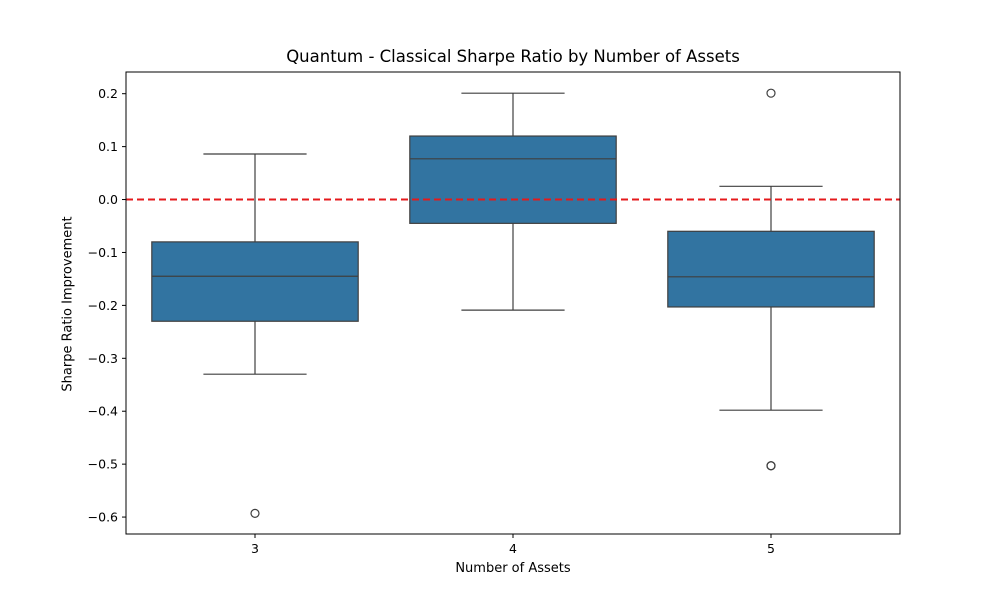 The width and height of the screenshot is (1000, 600). What do you see at coordinates (103, 517) in the screenshot?
I see `y-tick-label: −0.6` at bounding box center [103, 517].